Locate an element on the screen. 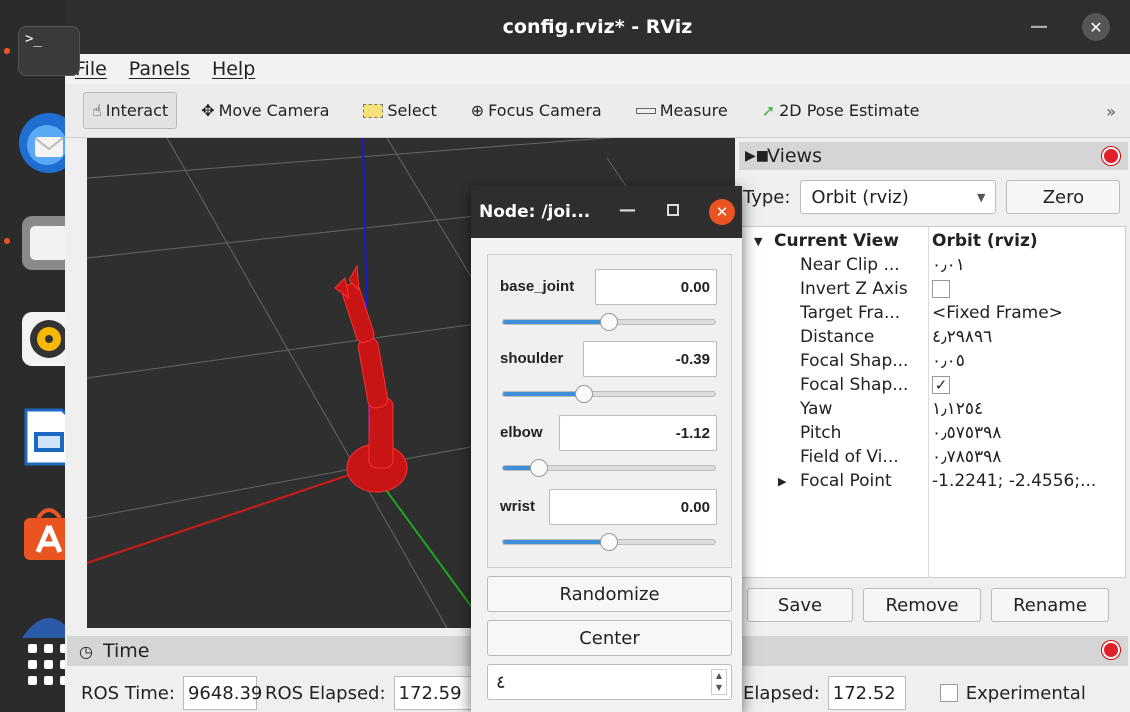  dialog-titlebar: Node: /joi... — ✕ is located at coordinates (606, 212).